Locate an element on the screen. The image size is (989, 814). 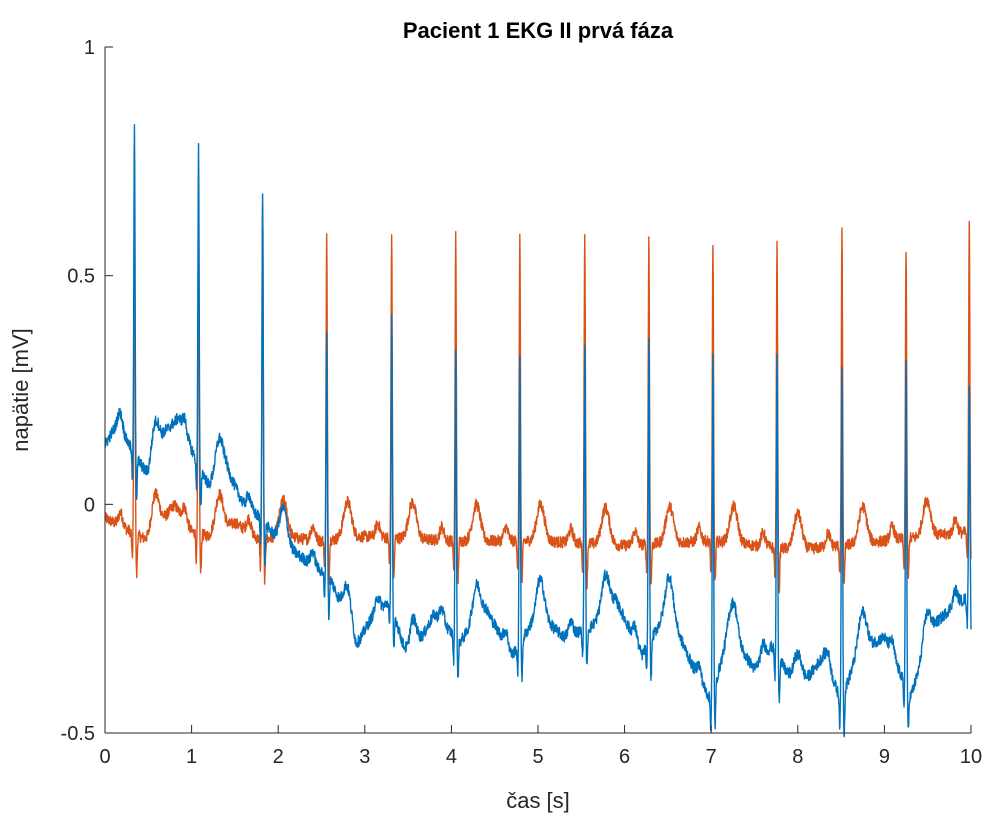
x-tick-label: 6 is located at coordinates (624, 757).